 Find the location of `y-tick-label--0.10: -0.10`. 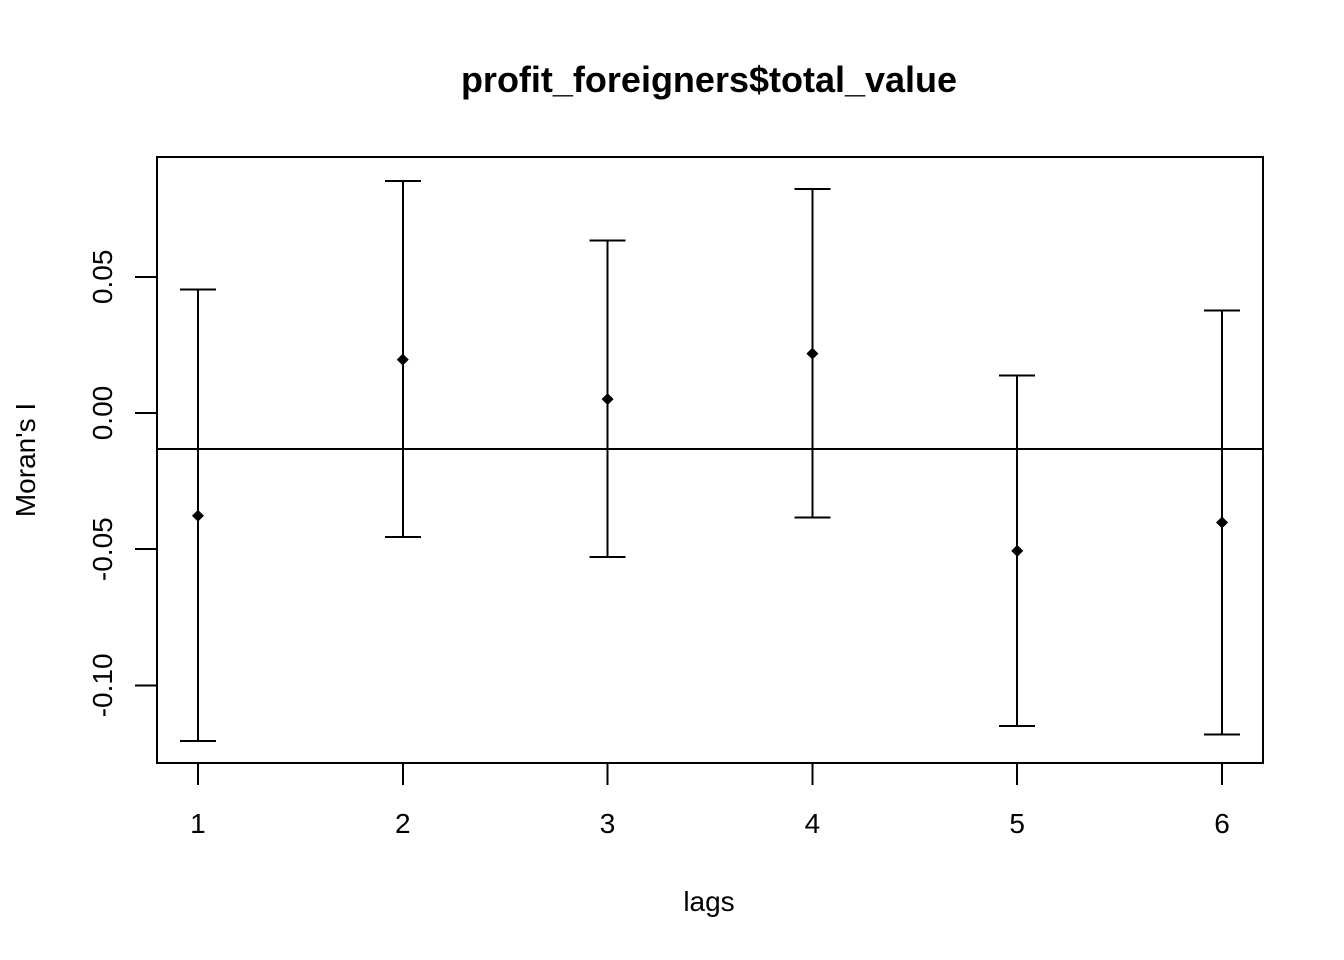

y-tick-label--0.10: -0.10 is located at coordinates (102, 685).